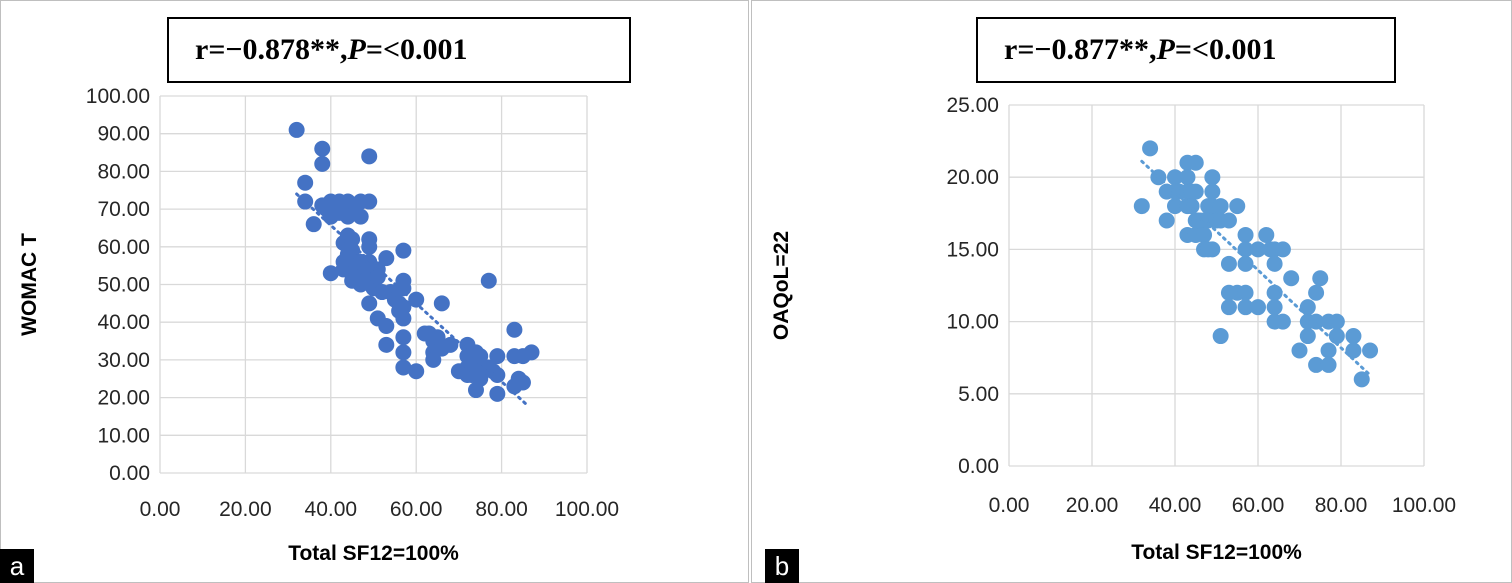 This screenshot has width=1512, height=583. Describe the element at coordinates (123, 398) in the screenshot. I see `y-tick-label-a: 20.00` at that location.